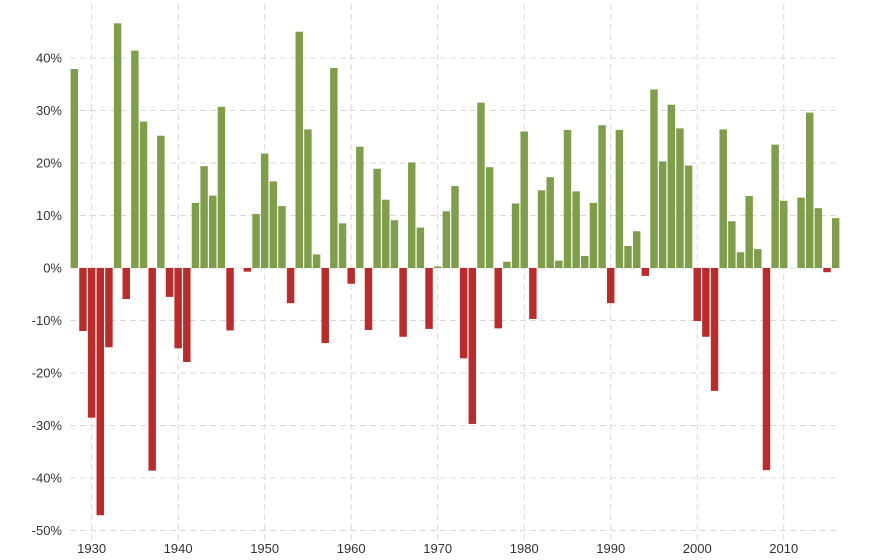 Image resolution: width=888 pixels, height=560 pixels. I want to click on bar-1996, so click(662, 214).